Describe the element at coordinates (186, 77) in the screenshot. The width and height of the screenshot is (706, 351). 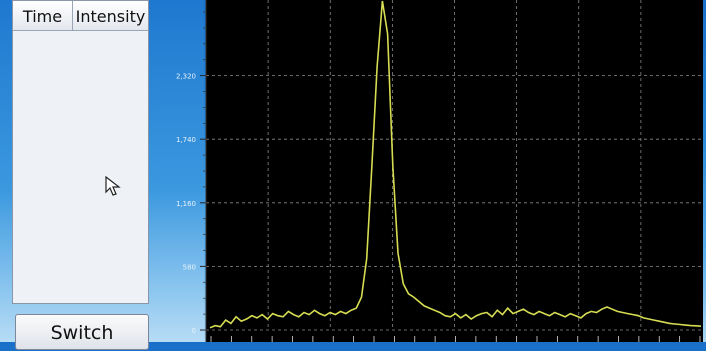
I see `y-tick-label: 2,320` at that location.